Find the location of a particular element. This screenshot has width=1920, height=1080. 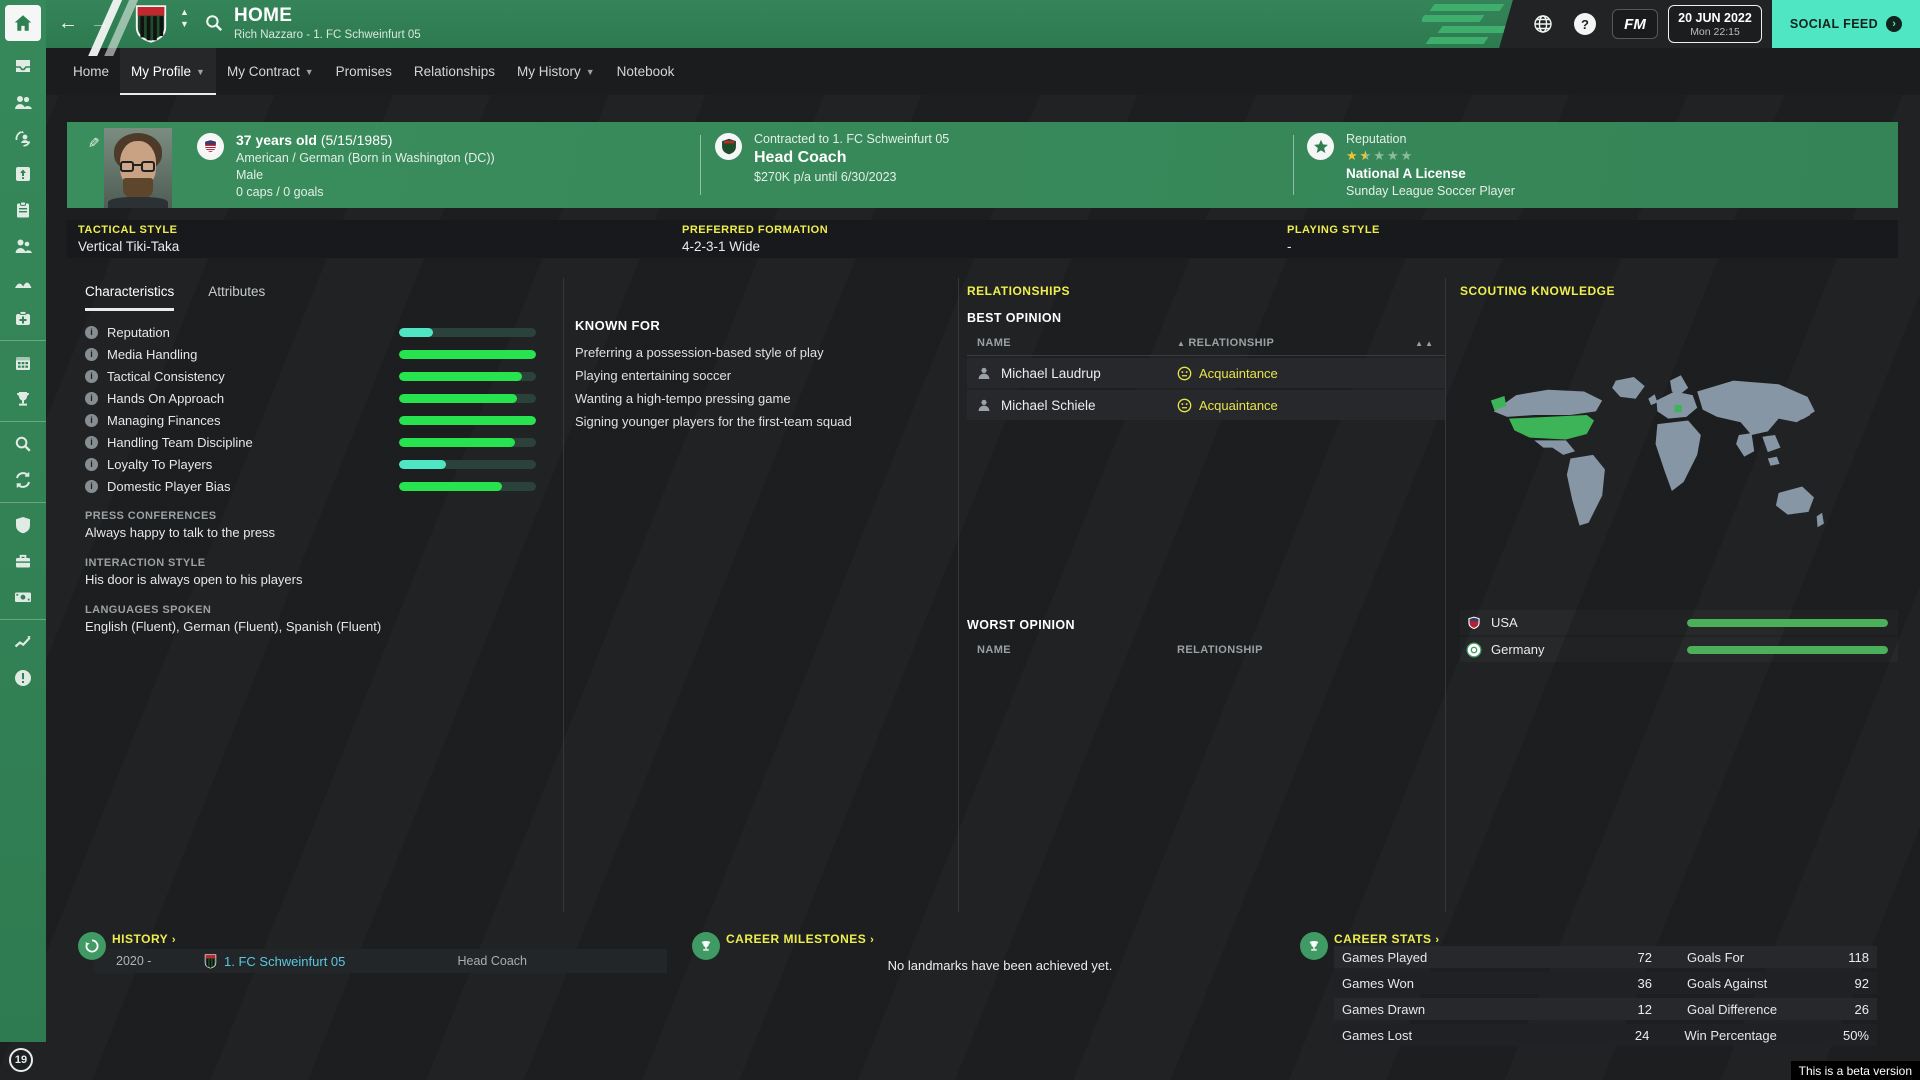

playing-style-value: - is located at coordinates (1289, 246).